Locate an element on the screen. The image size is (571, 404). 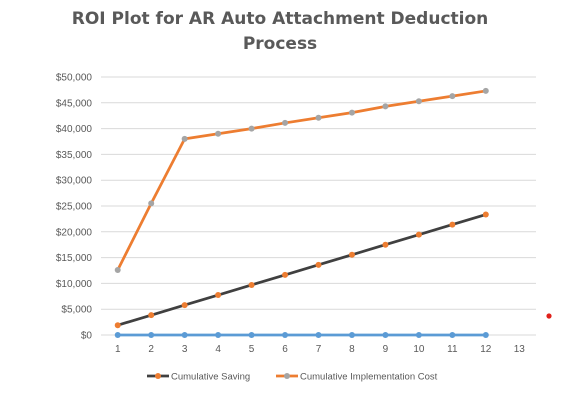
x-tick-label: 8 is located at coordinates (352, 349).